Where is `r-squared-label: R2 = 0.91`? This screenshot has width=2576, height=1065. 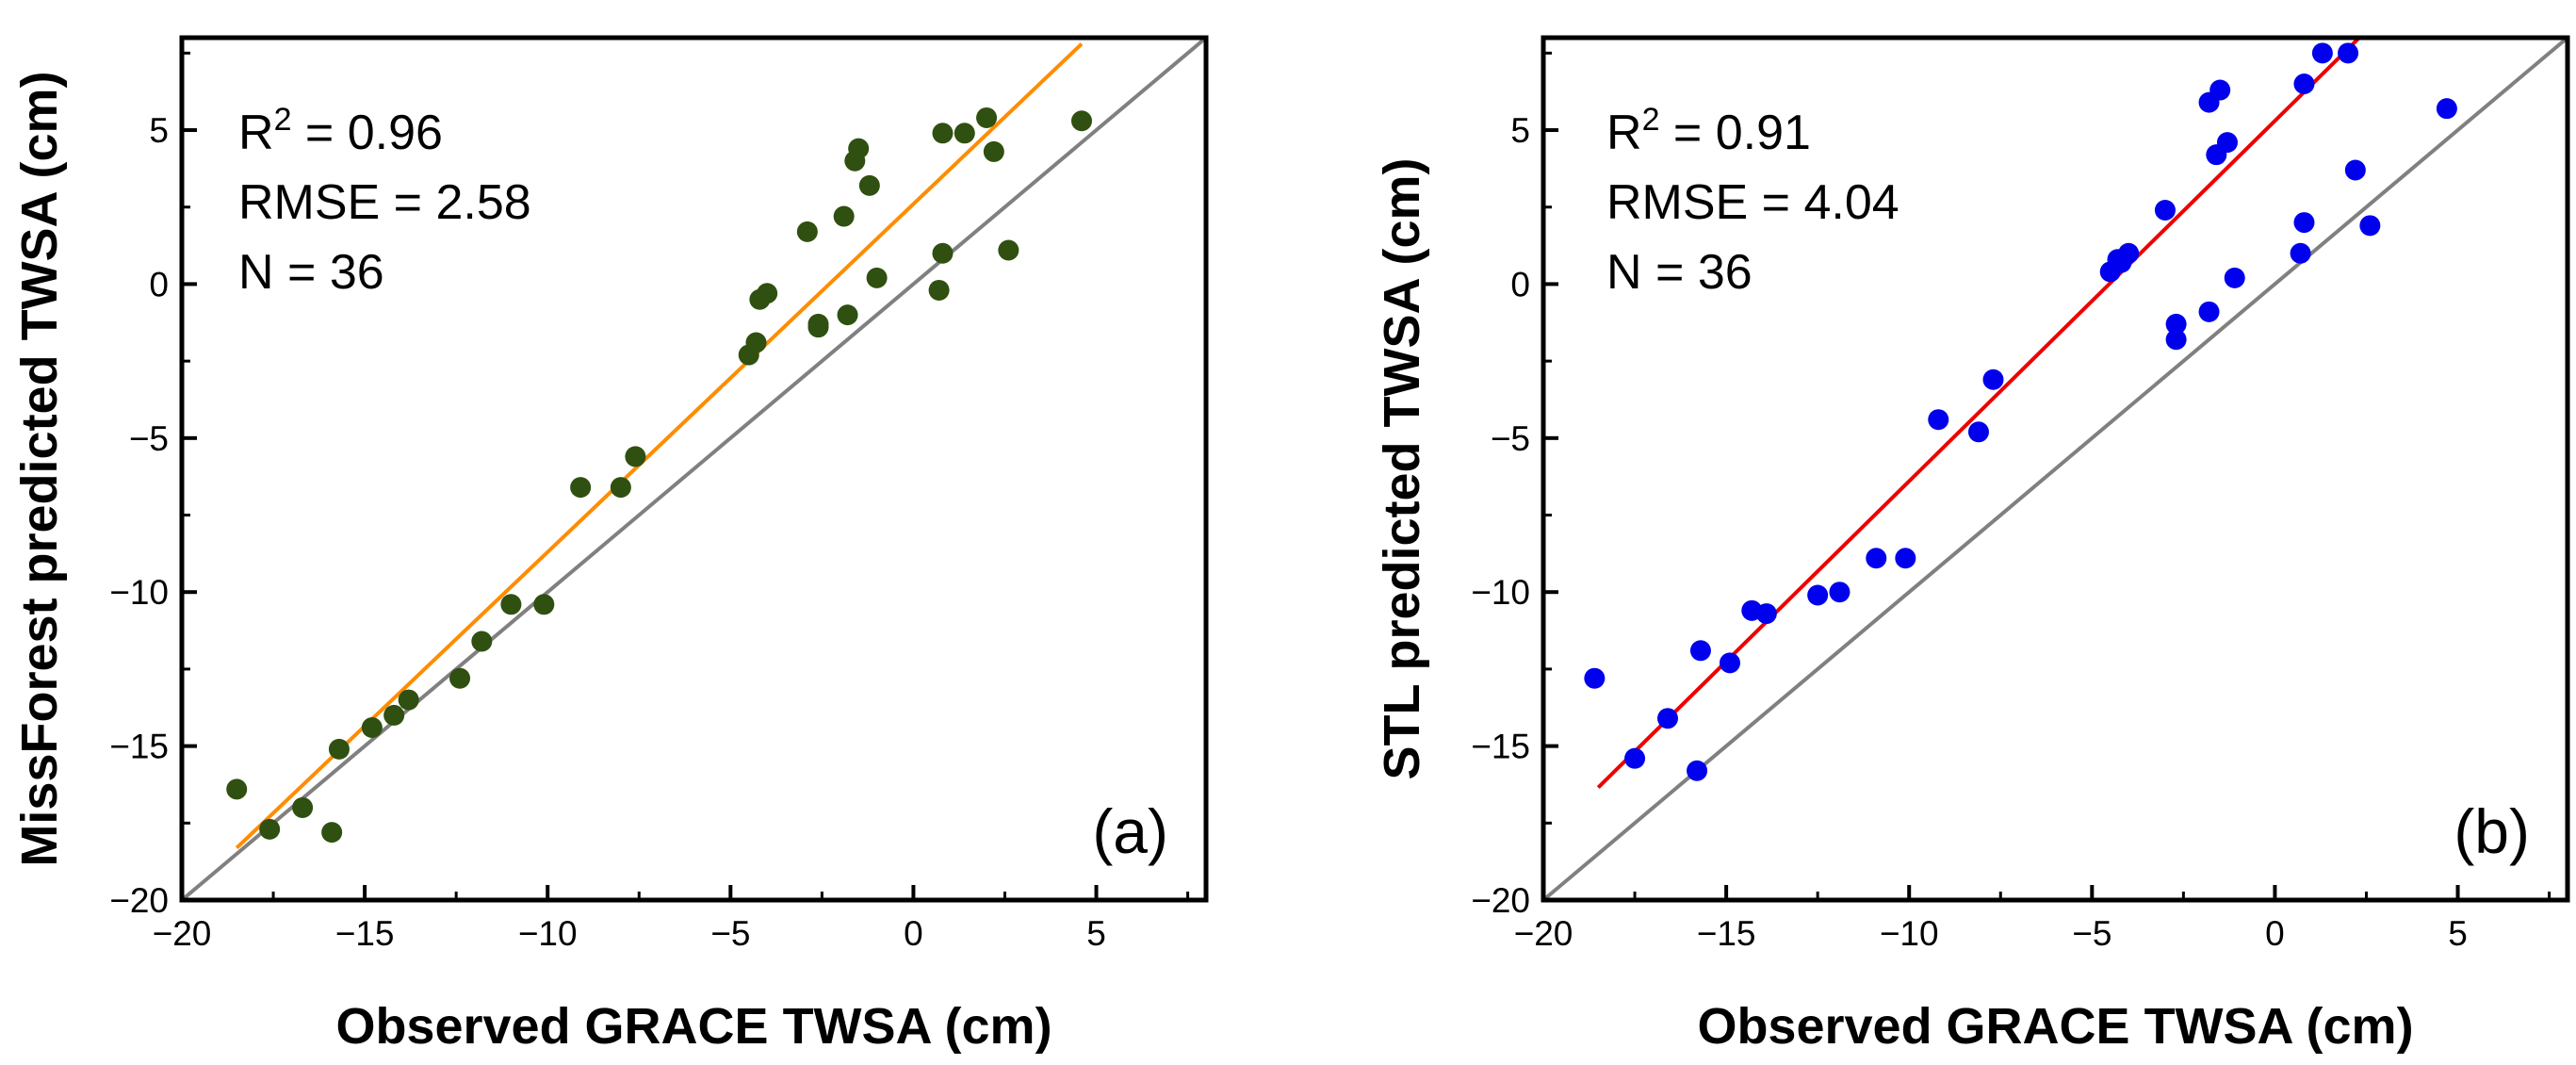 r-squared-label: R2 = 0.91 is located at coordinates (1708, 131).